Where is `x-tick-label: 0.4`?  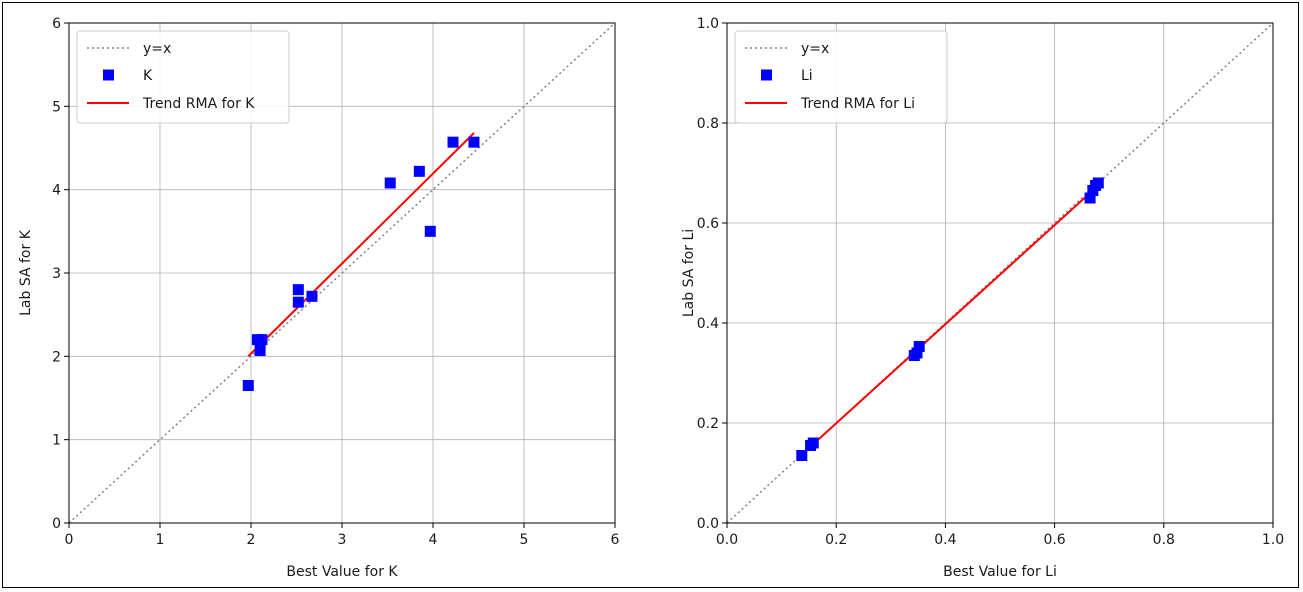 x-tick-label: 0.4 is located at coordinates (945, 540).